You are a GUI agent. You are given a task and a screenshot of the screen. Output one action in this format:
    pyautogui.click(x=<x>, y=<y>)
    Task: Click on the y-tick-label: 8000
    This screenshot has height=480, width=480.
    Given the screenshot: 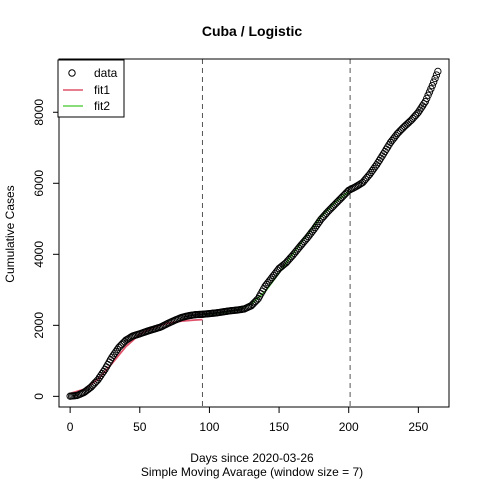 What is the action you would take?
    pyautogui.click(x=39, y=112)
    